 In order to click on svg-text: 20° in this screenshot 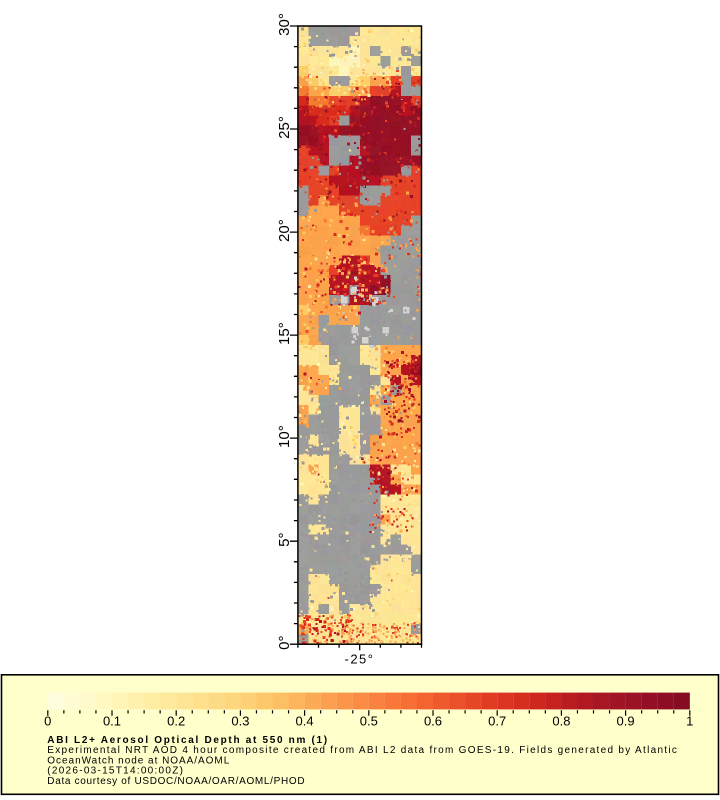, I will do `click(284, 230)`.